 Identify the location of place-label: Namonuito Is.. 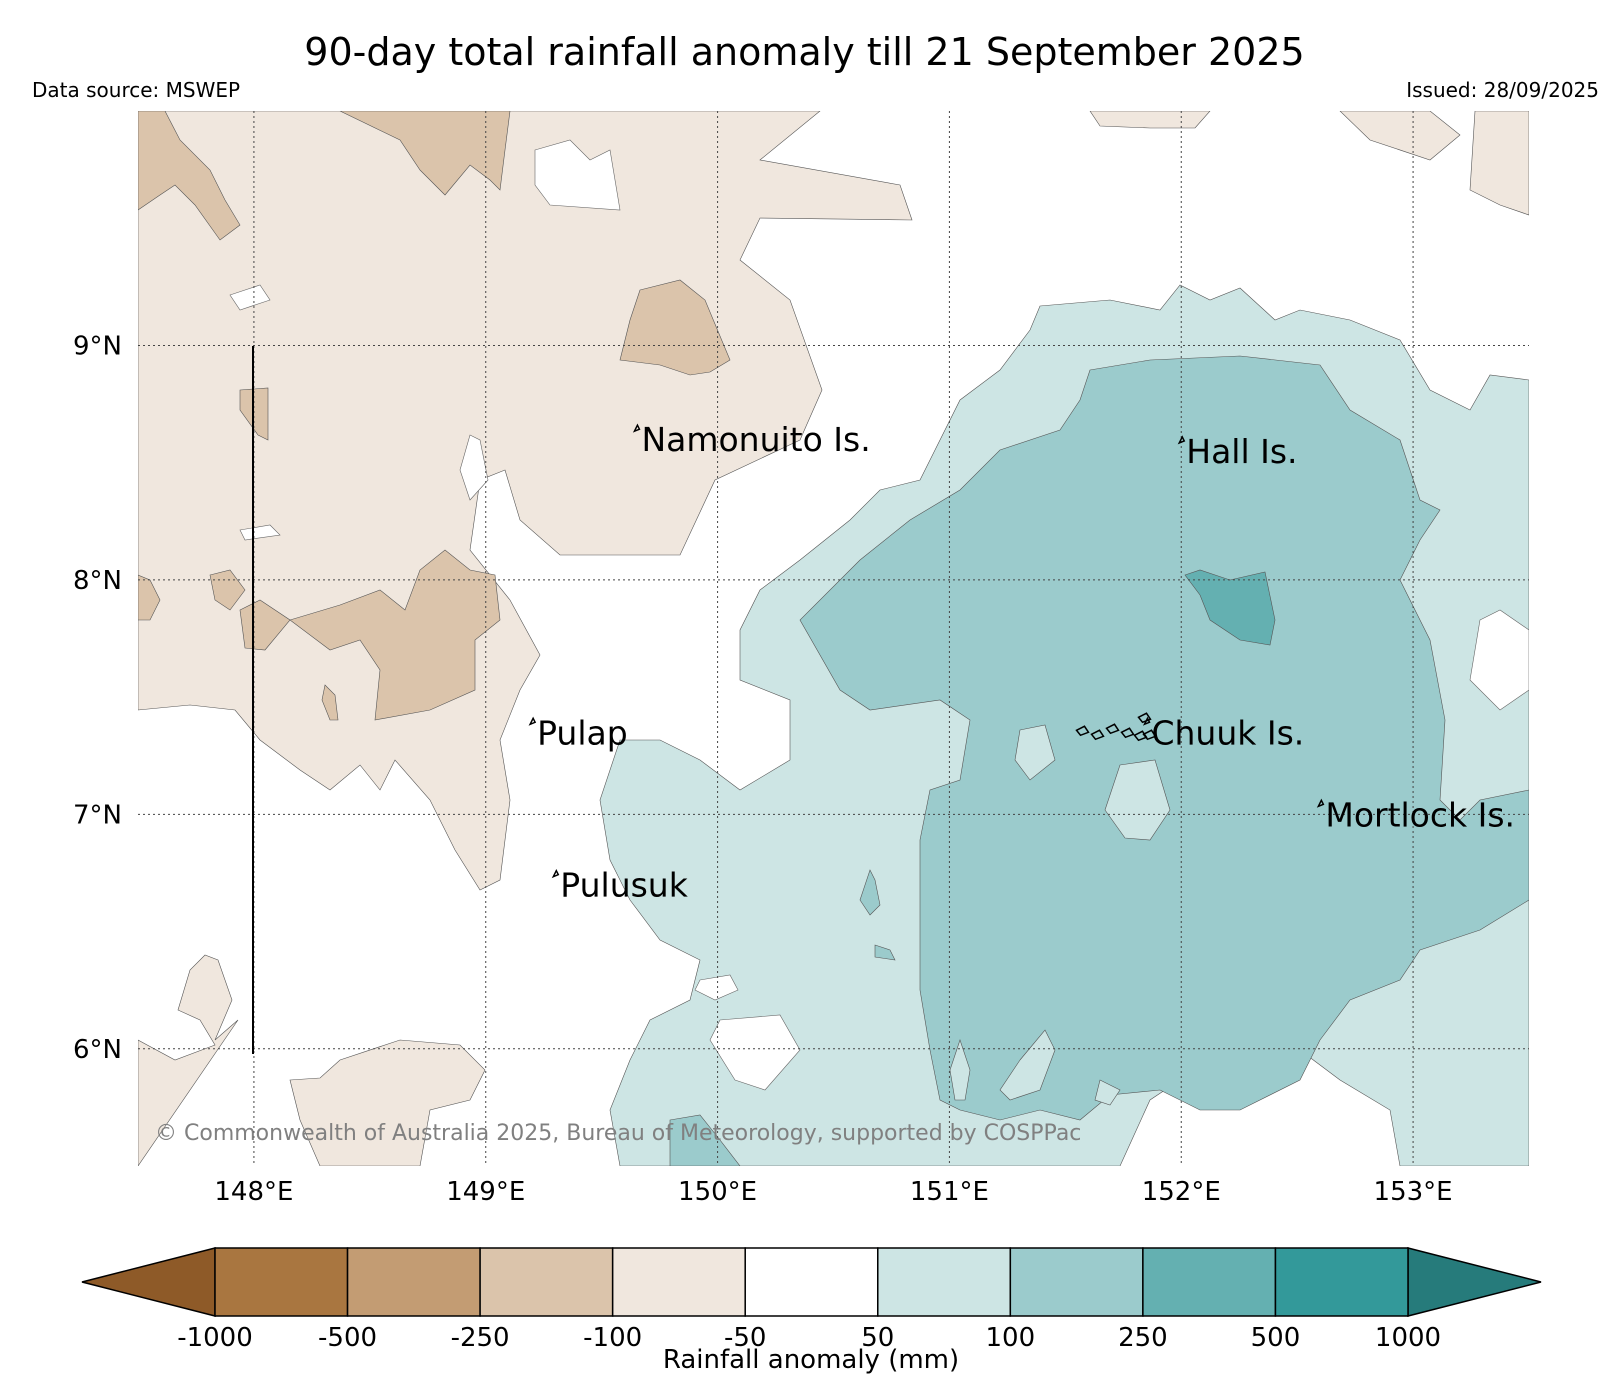
(755, 439).